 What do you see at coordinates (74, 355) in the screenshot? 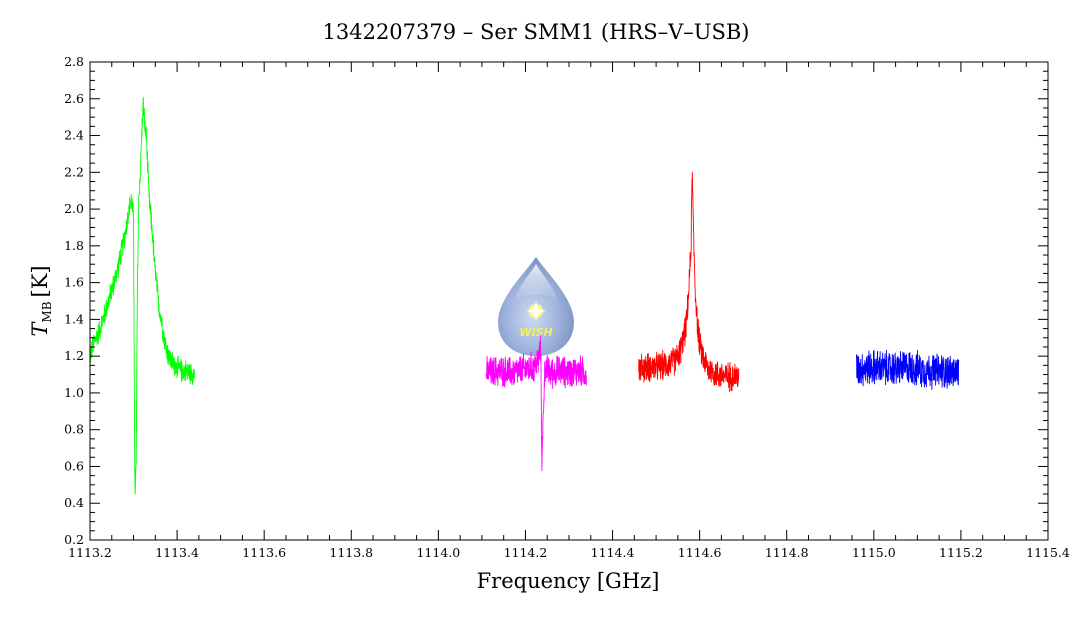
I see `y-tick-label: 1.2` at bounding box center [74, 355].